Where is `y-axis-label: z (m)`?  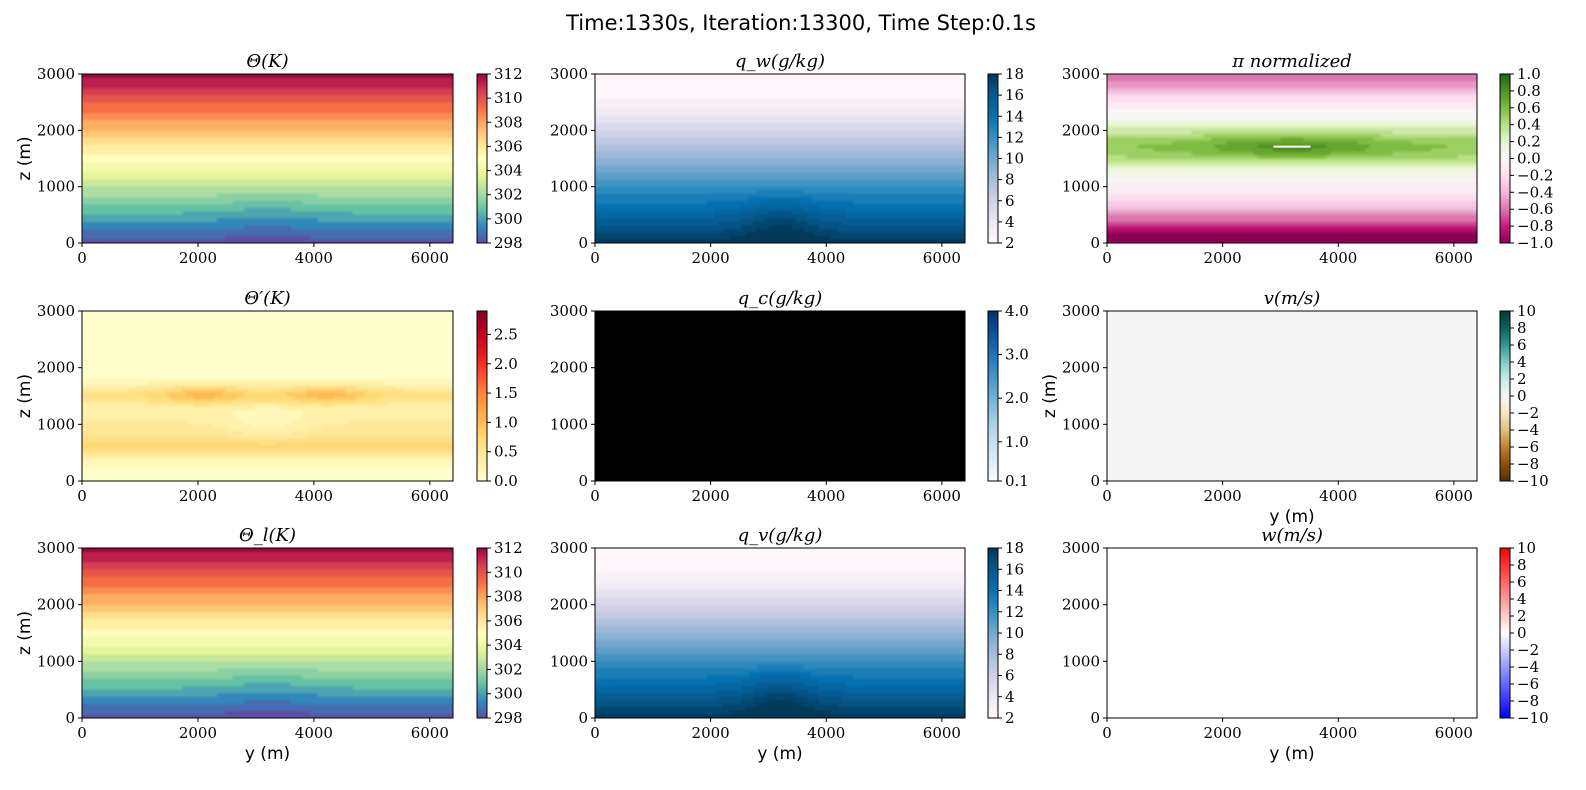 y-axis-label: z (m) is located at coordinates (25, 633).